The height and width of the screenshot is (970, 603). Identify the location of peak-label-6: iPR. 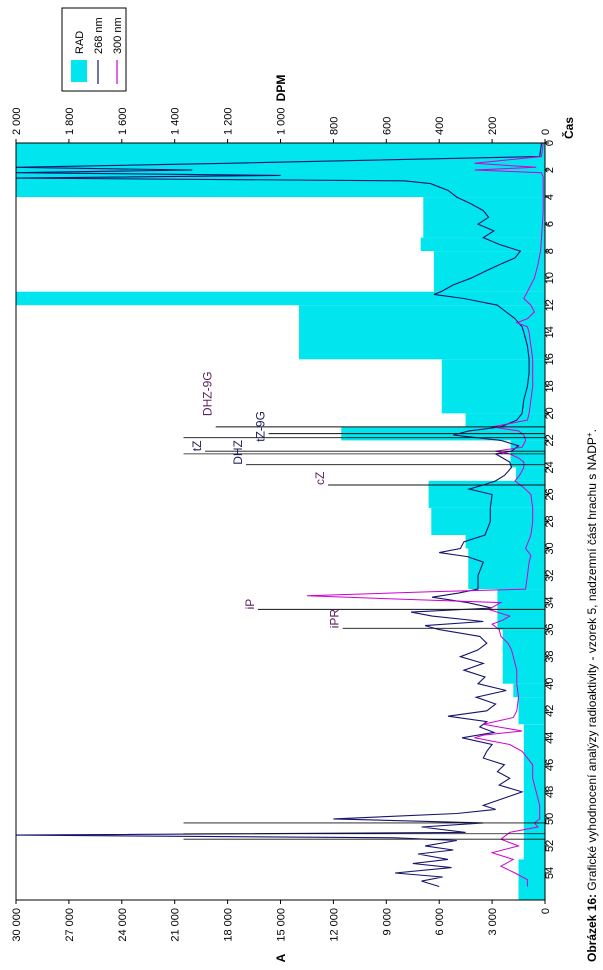
(335, 619).